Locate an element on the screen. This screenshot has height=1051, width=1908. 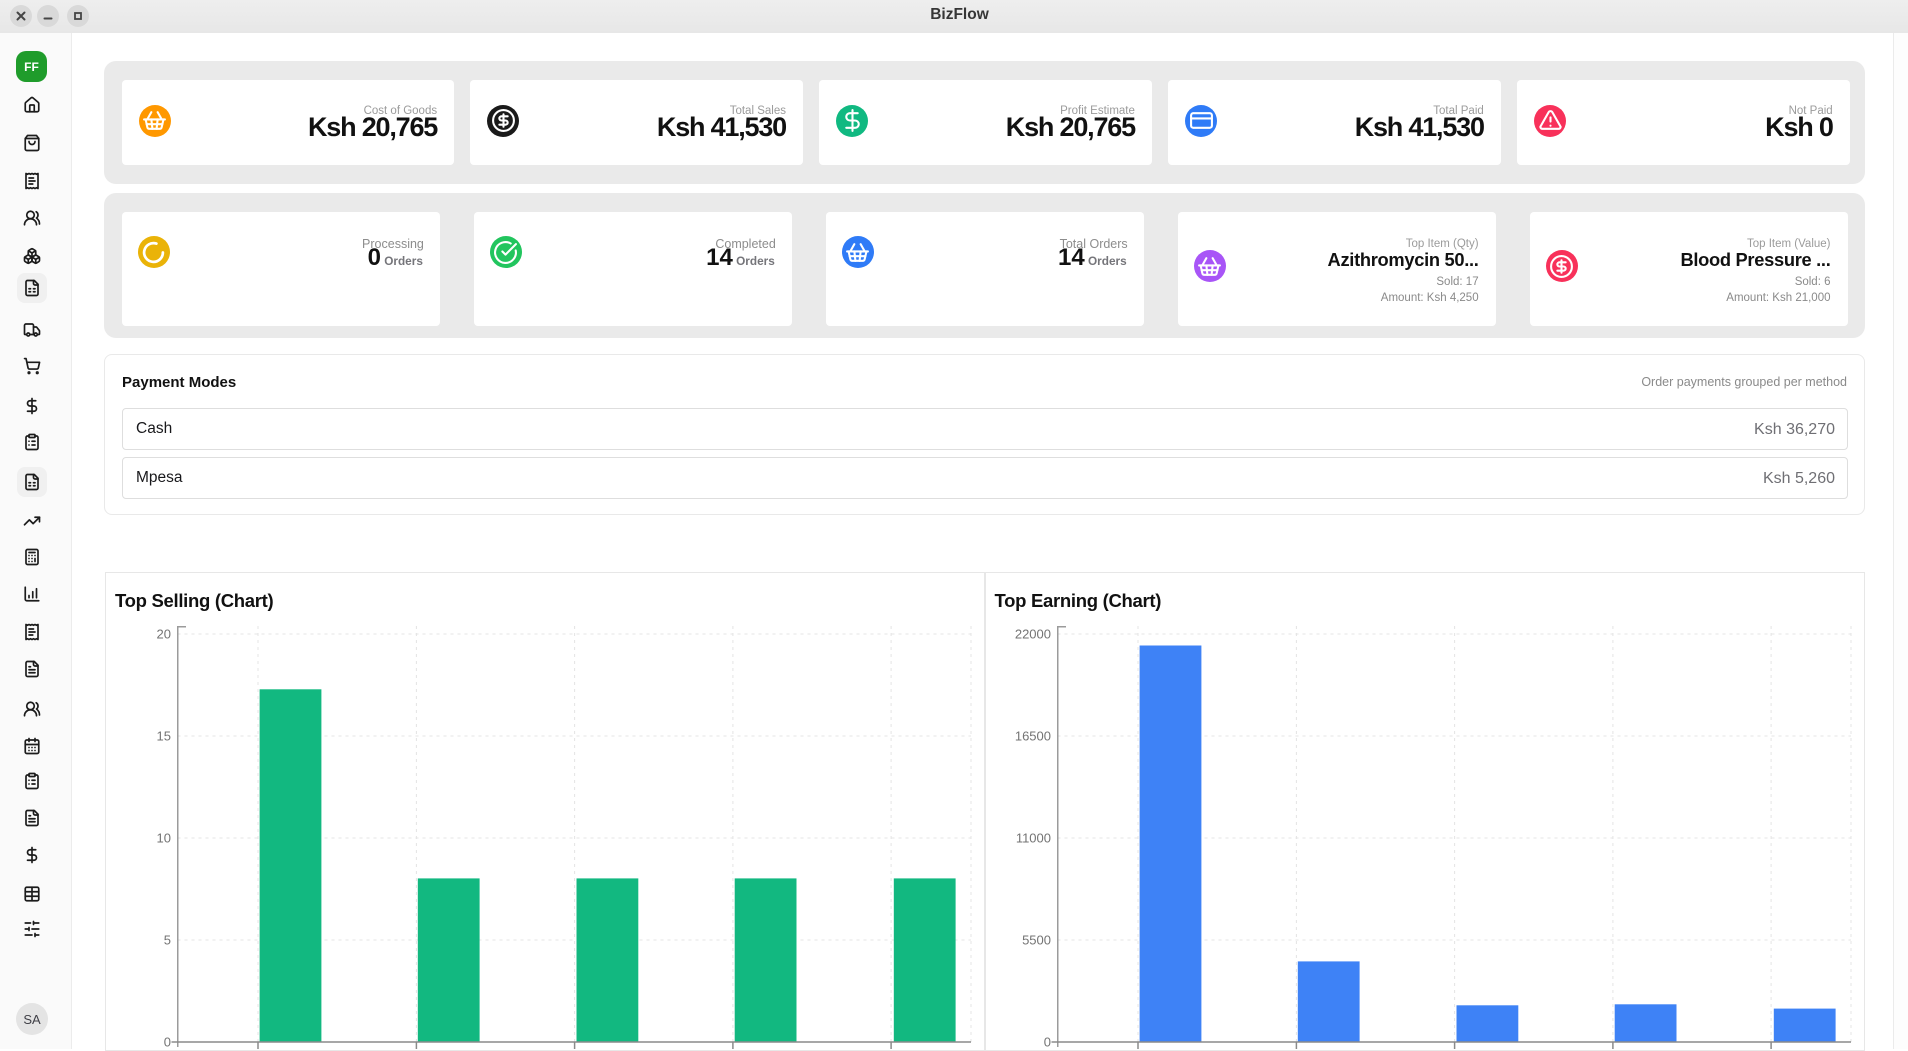
svg-text: 11000 is located at coordinates (1032, 838).